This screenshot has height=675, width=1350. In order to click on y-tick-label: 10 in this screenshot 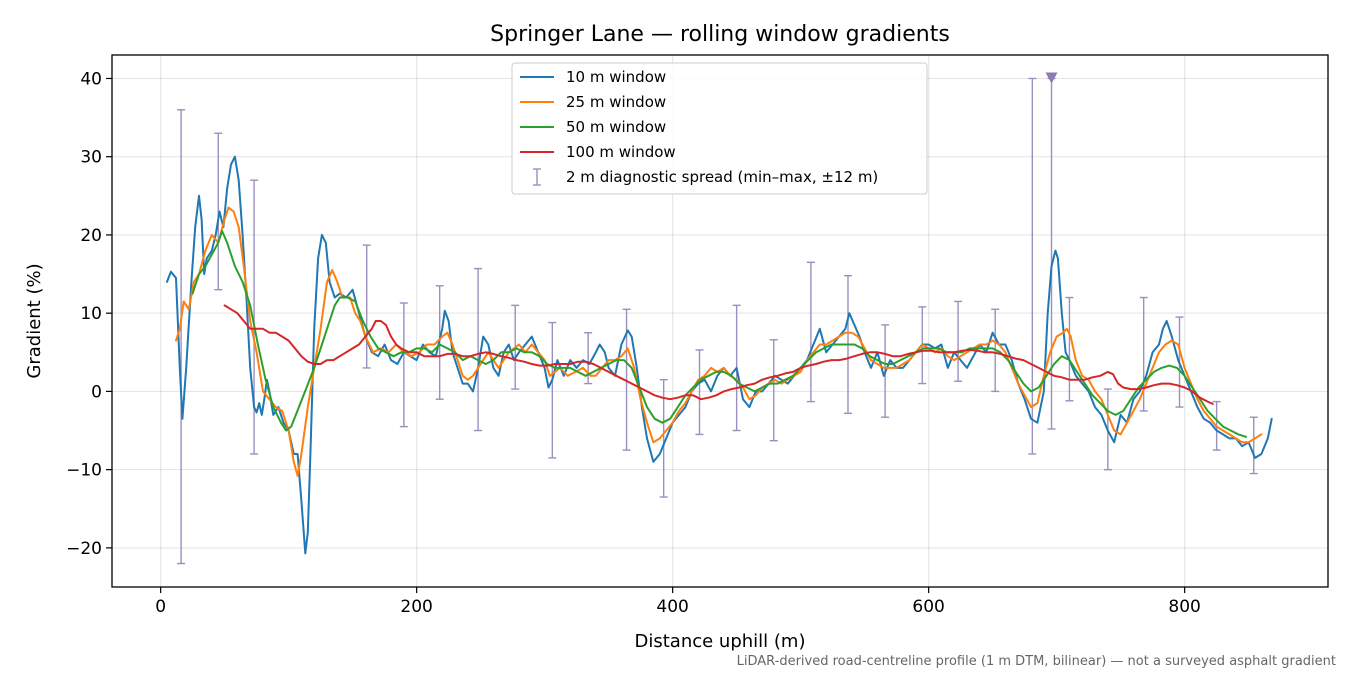, I will do `click(91, 314)`.